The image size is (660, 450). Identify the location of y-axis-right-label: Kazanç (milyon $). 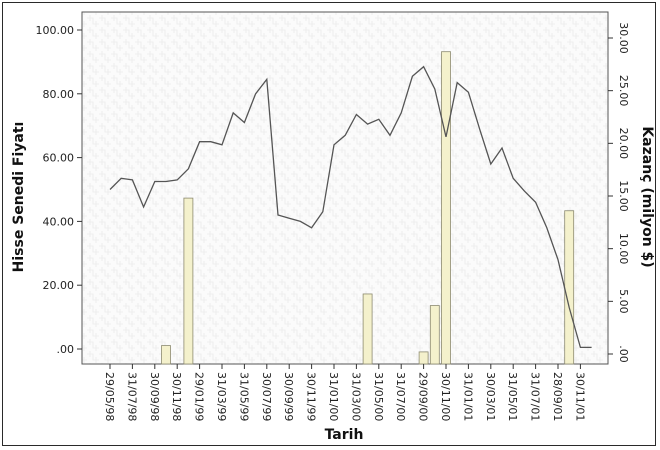
(647, 196).